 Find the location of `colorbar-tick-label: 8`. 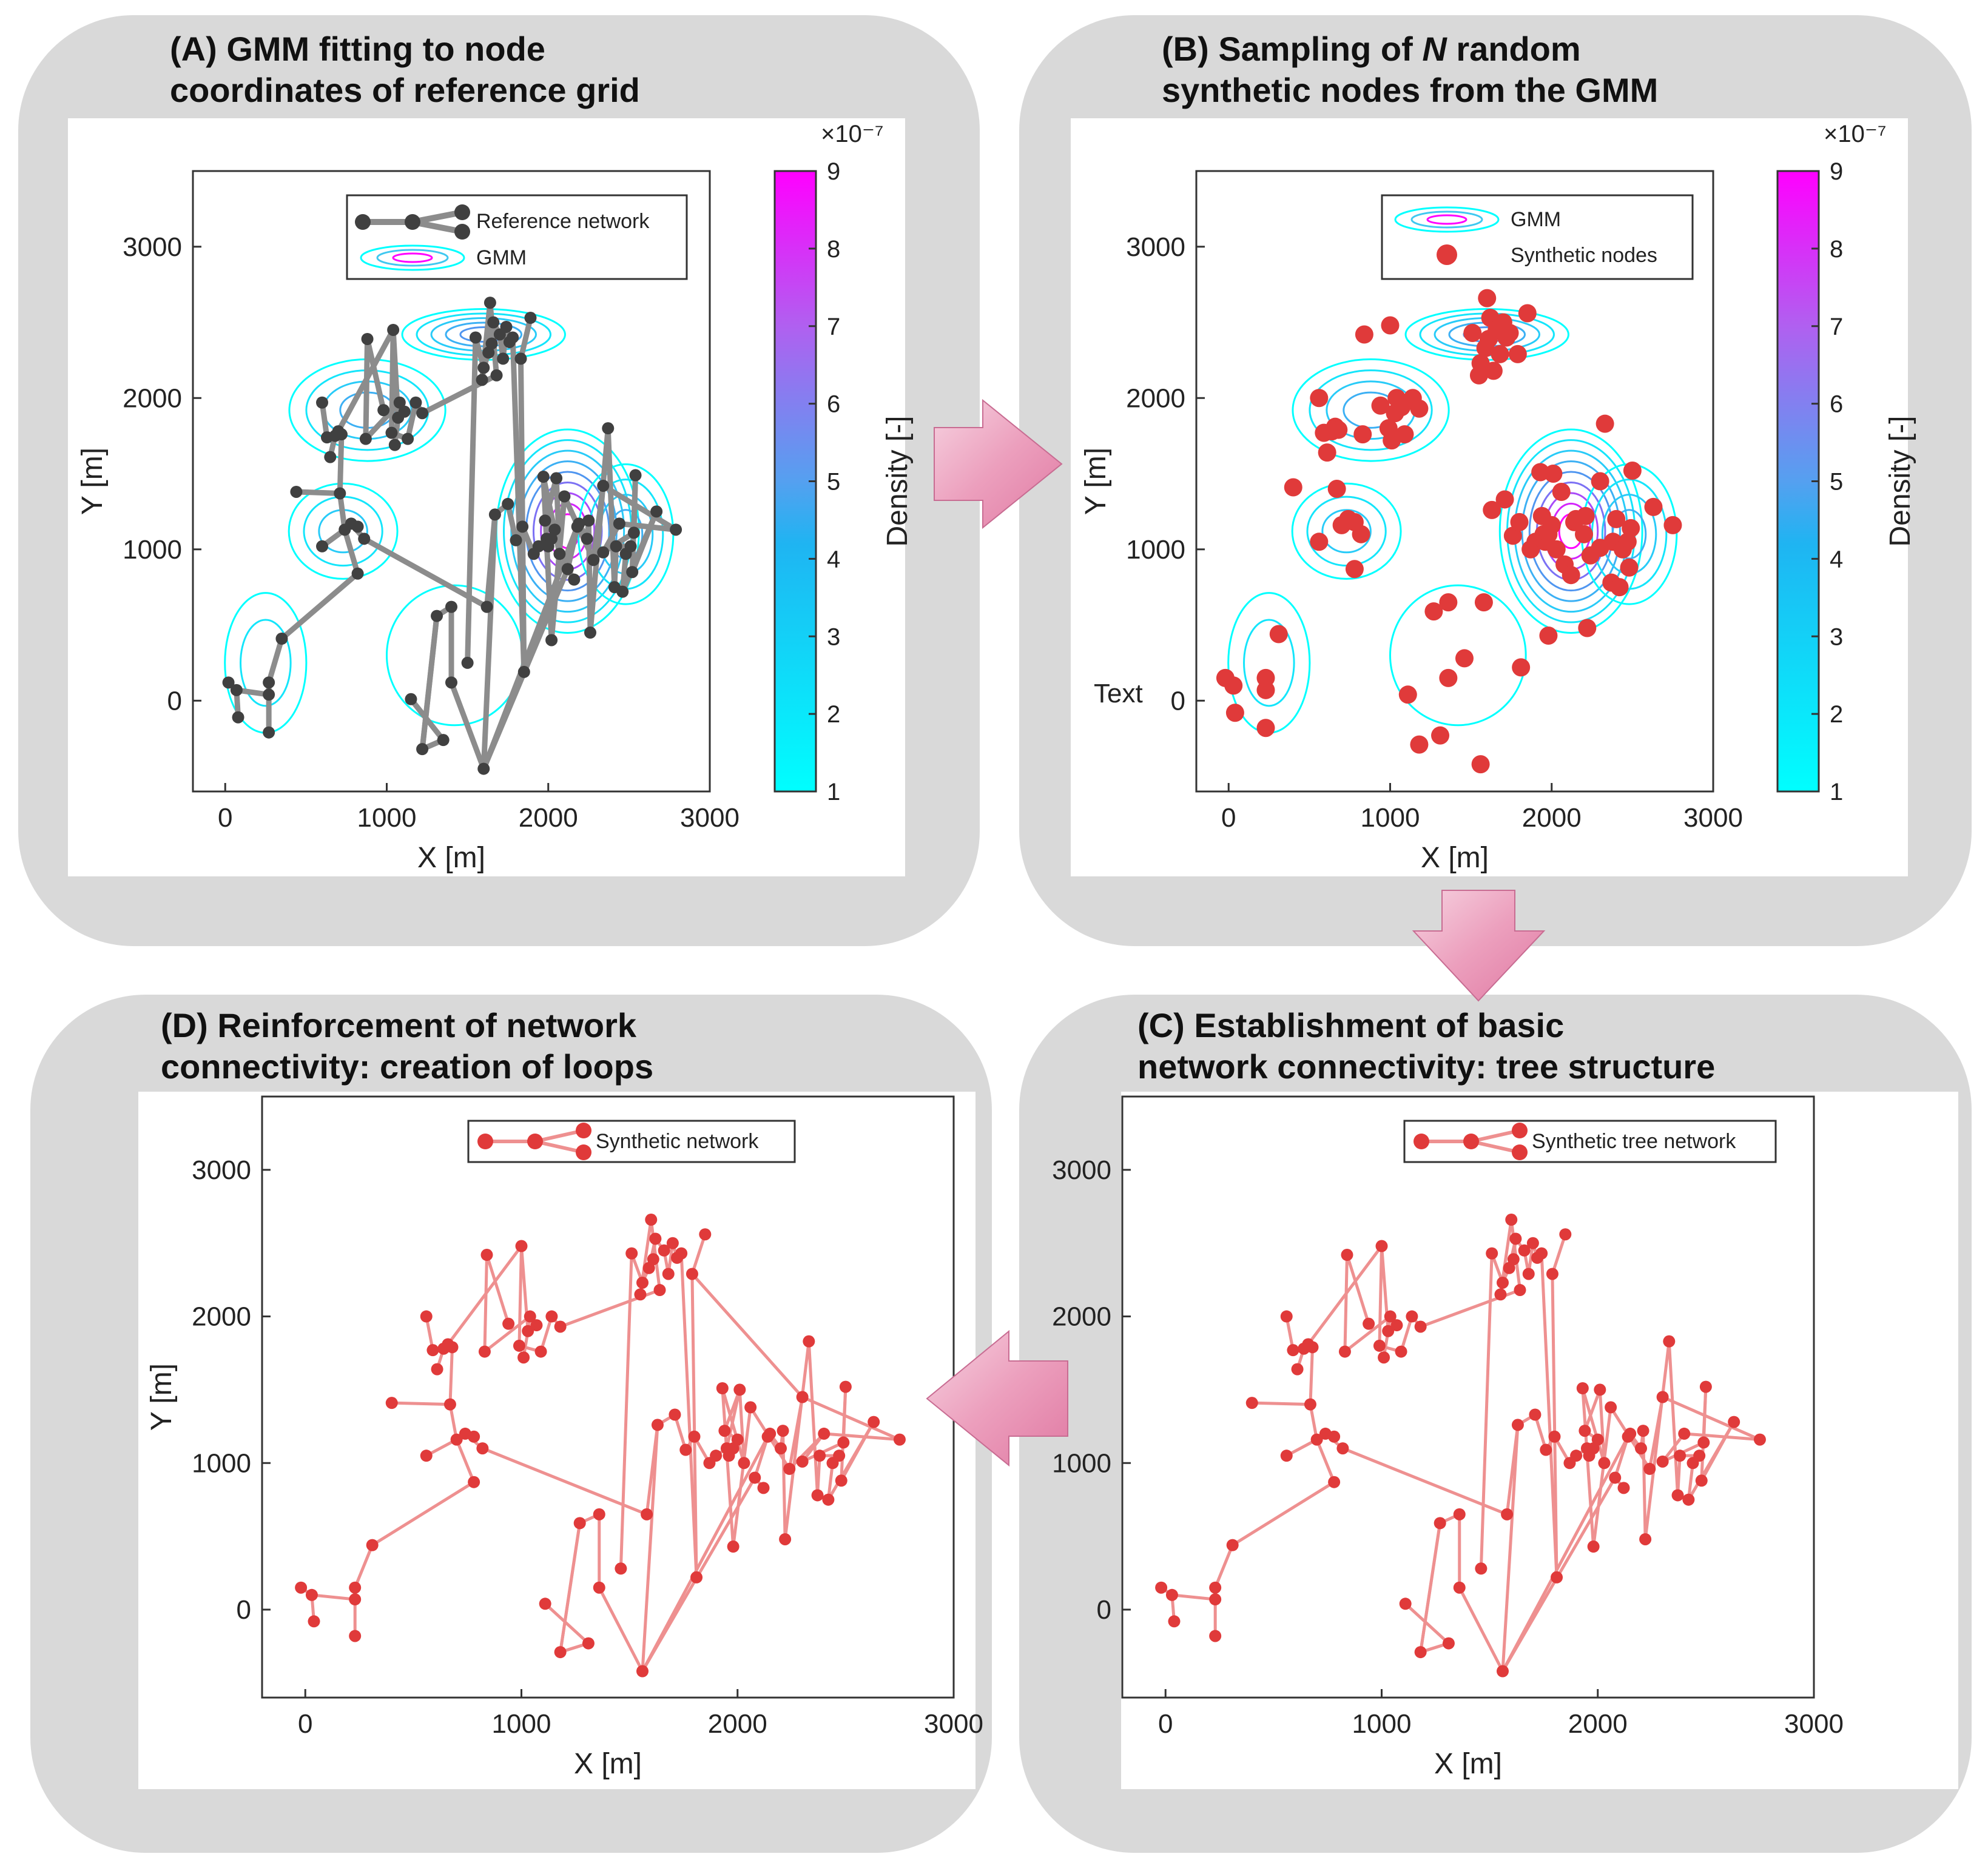

colorbar-tick-label: 8 is located at coordinates (1836, 249).